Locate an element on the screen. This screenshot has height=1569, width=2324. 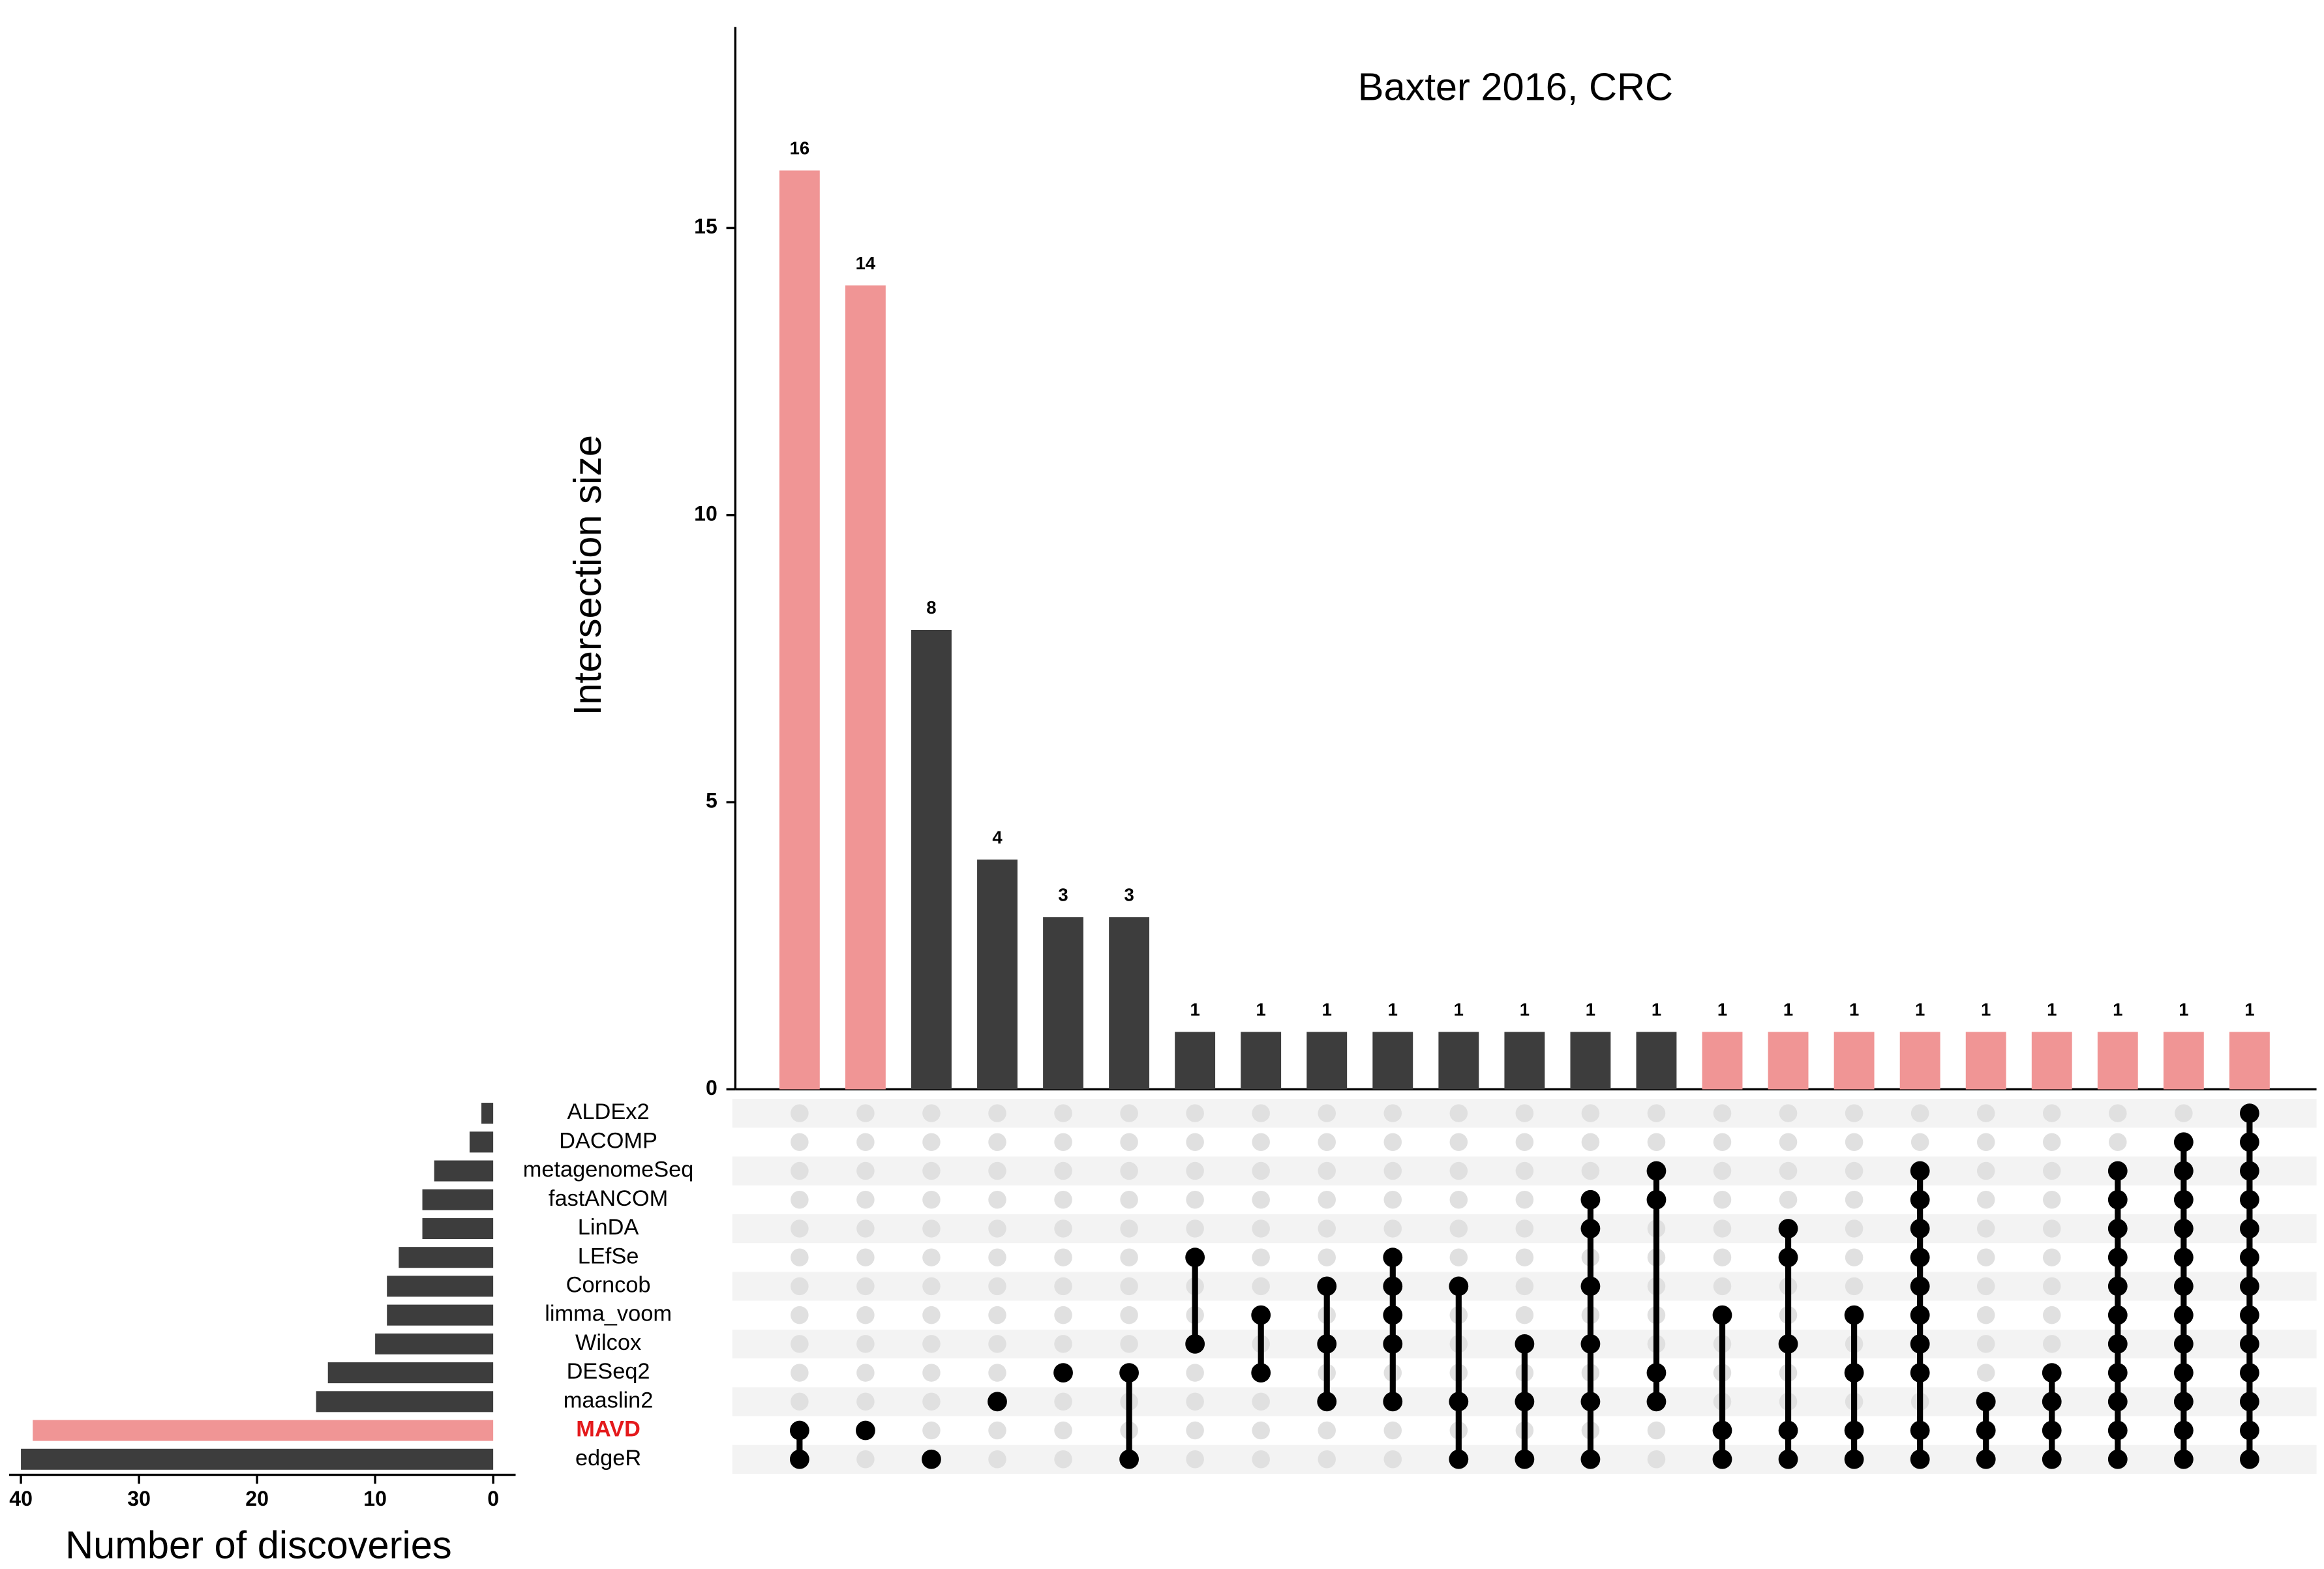
bar-value-label: 16 is located at coordinates (800, 148).